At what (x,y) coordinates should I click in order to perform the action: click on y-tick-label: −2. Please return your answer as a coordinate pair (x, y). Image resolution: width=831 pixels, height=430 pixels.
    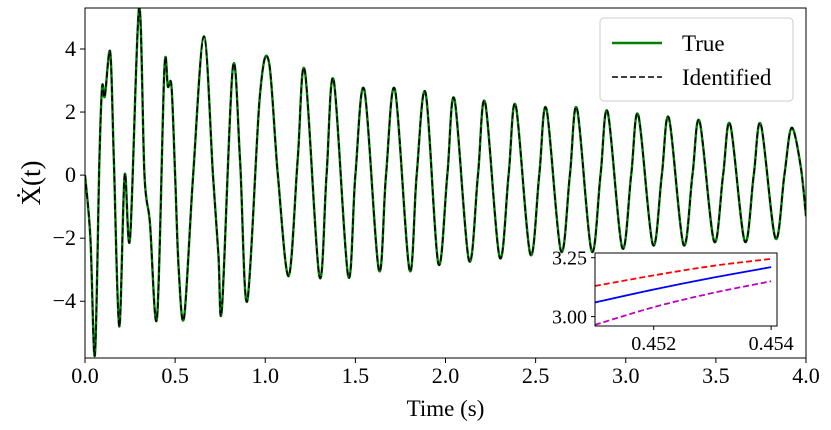
    Looking at the image, I should click on (64, 237).